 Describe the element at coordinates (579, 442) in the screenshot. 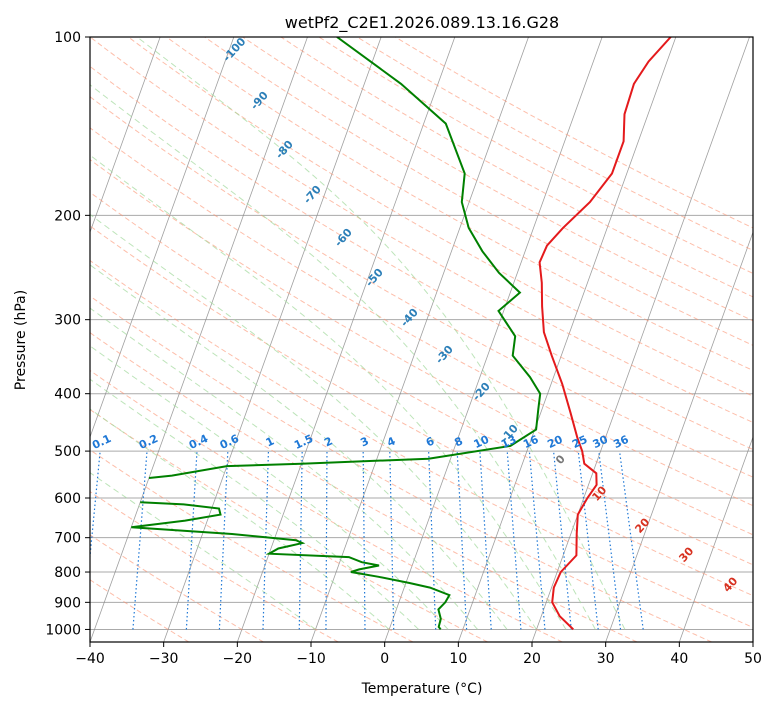

I see `mixing-ratio-label: 25` at that location.